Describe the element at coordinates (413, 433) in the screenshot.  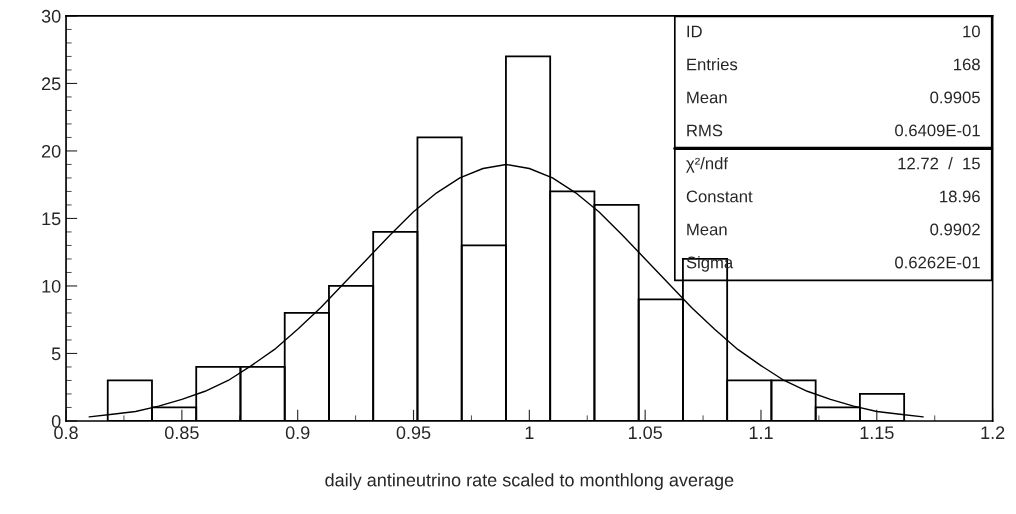
I see `x-tick-label: 0.95` at that location.